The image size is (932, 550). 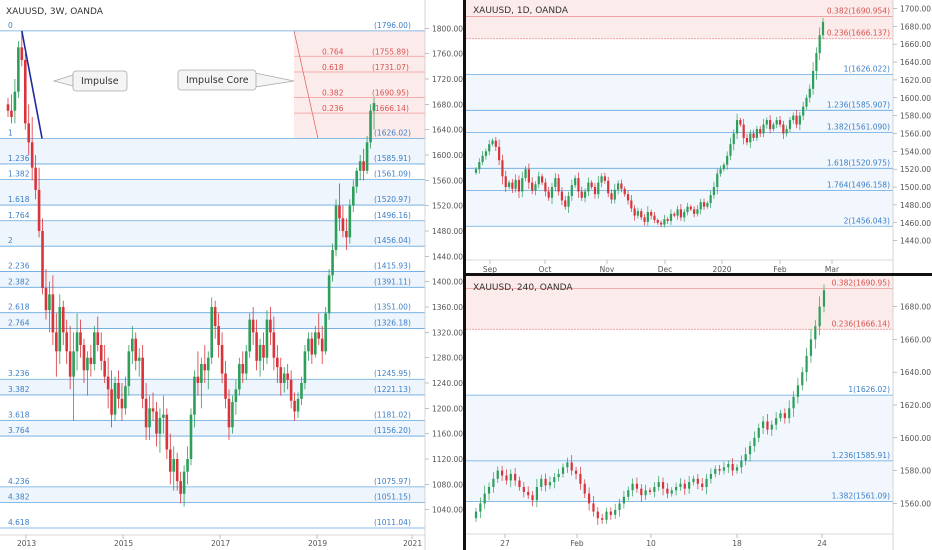 What do you see at coordinates (392, 430) in the screenshot?
I see `fib-price-label: (1156.20)` at bounding box center [392, 430].